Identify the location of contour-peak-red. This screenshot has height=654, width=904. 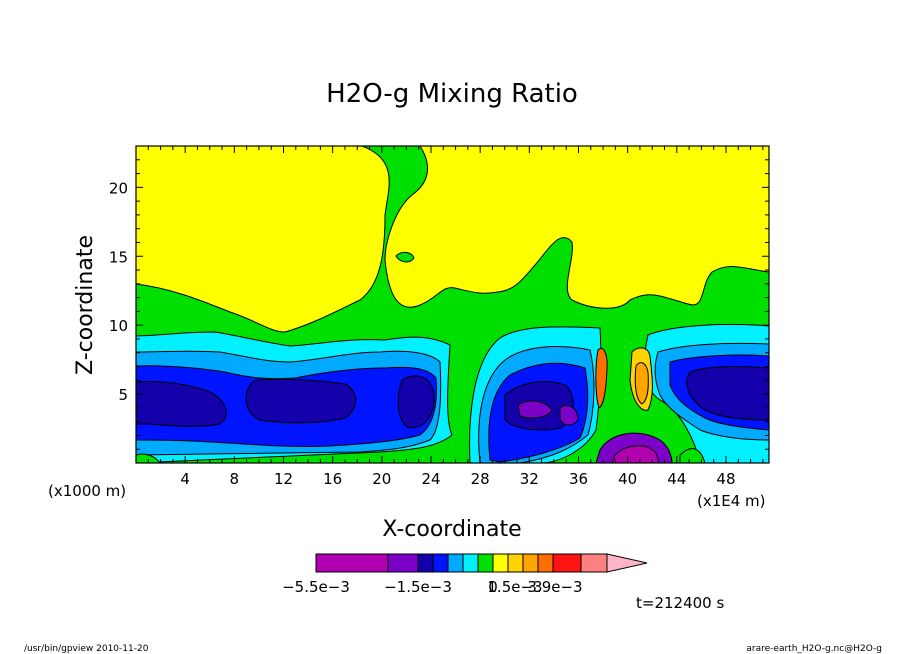
(601, 378).